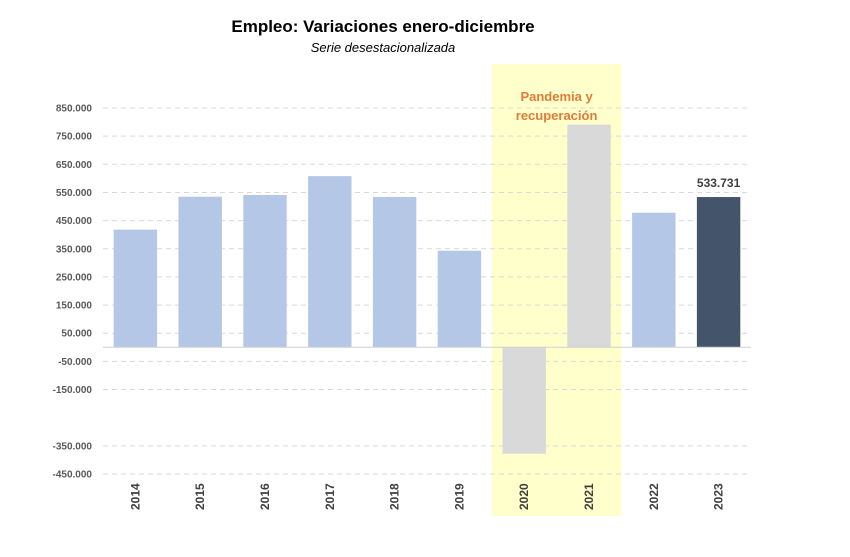  I want to click on bar-2014, so click(135, 288).